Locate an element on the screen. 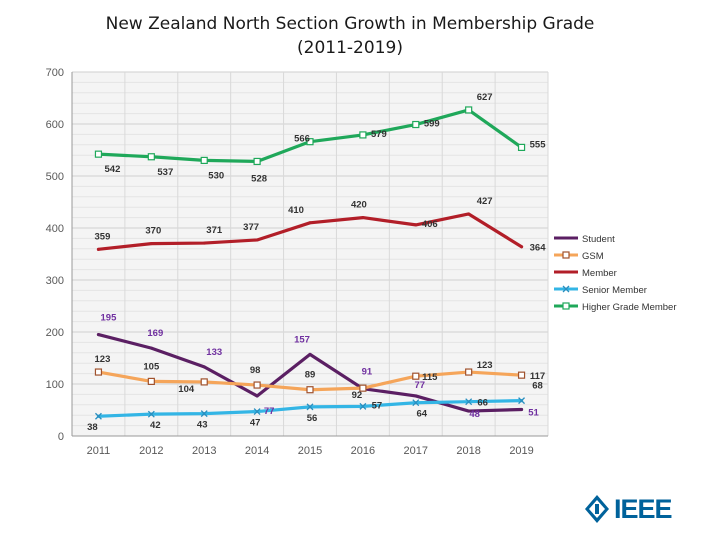 This screenshot has width=720, height=540. y-tick-label: 100 is located at coordinates (55, 385).